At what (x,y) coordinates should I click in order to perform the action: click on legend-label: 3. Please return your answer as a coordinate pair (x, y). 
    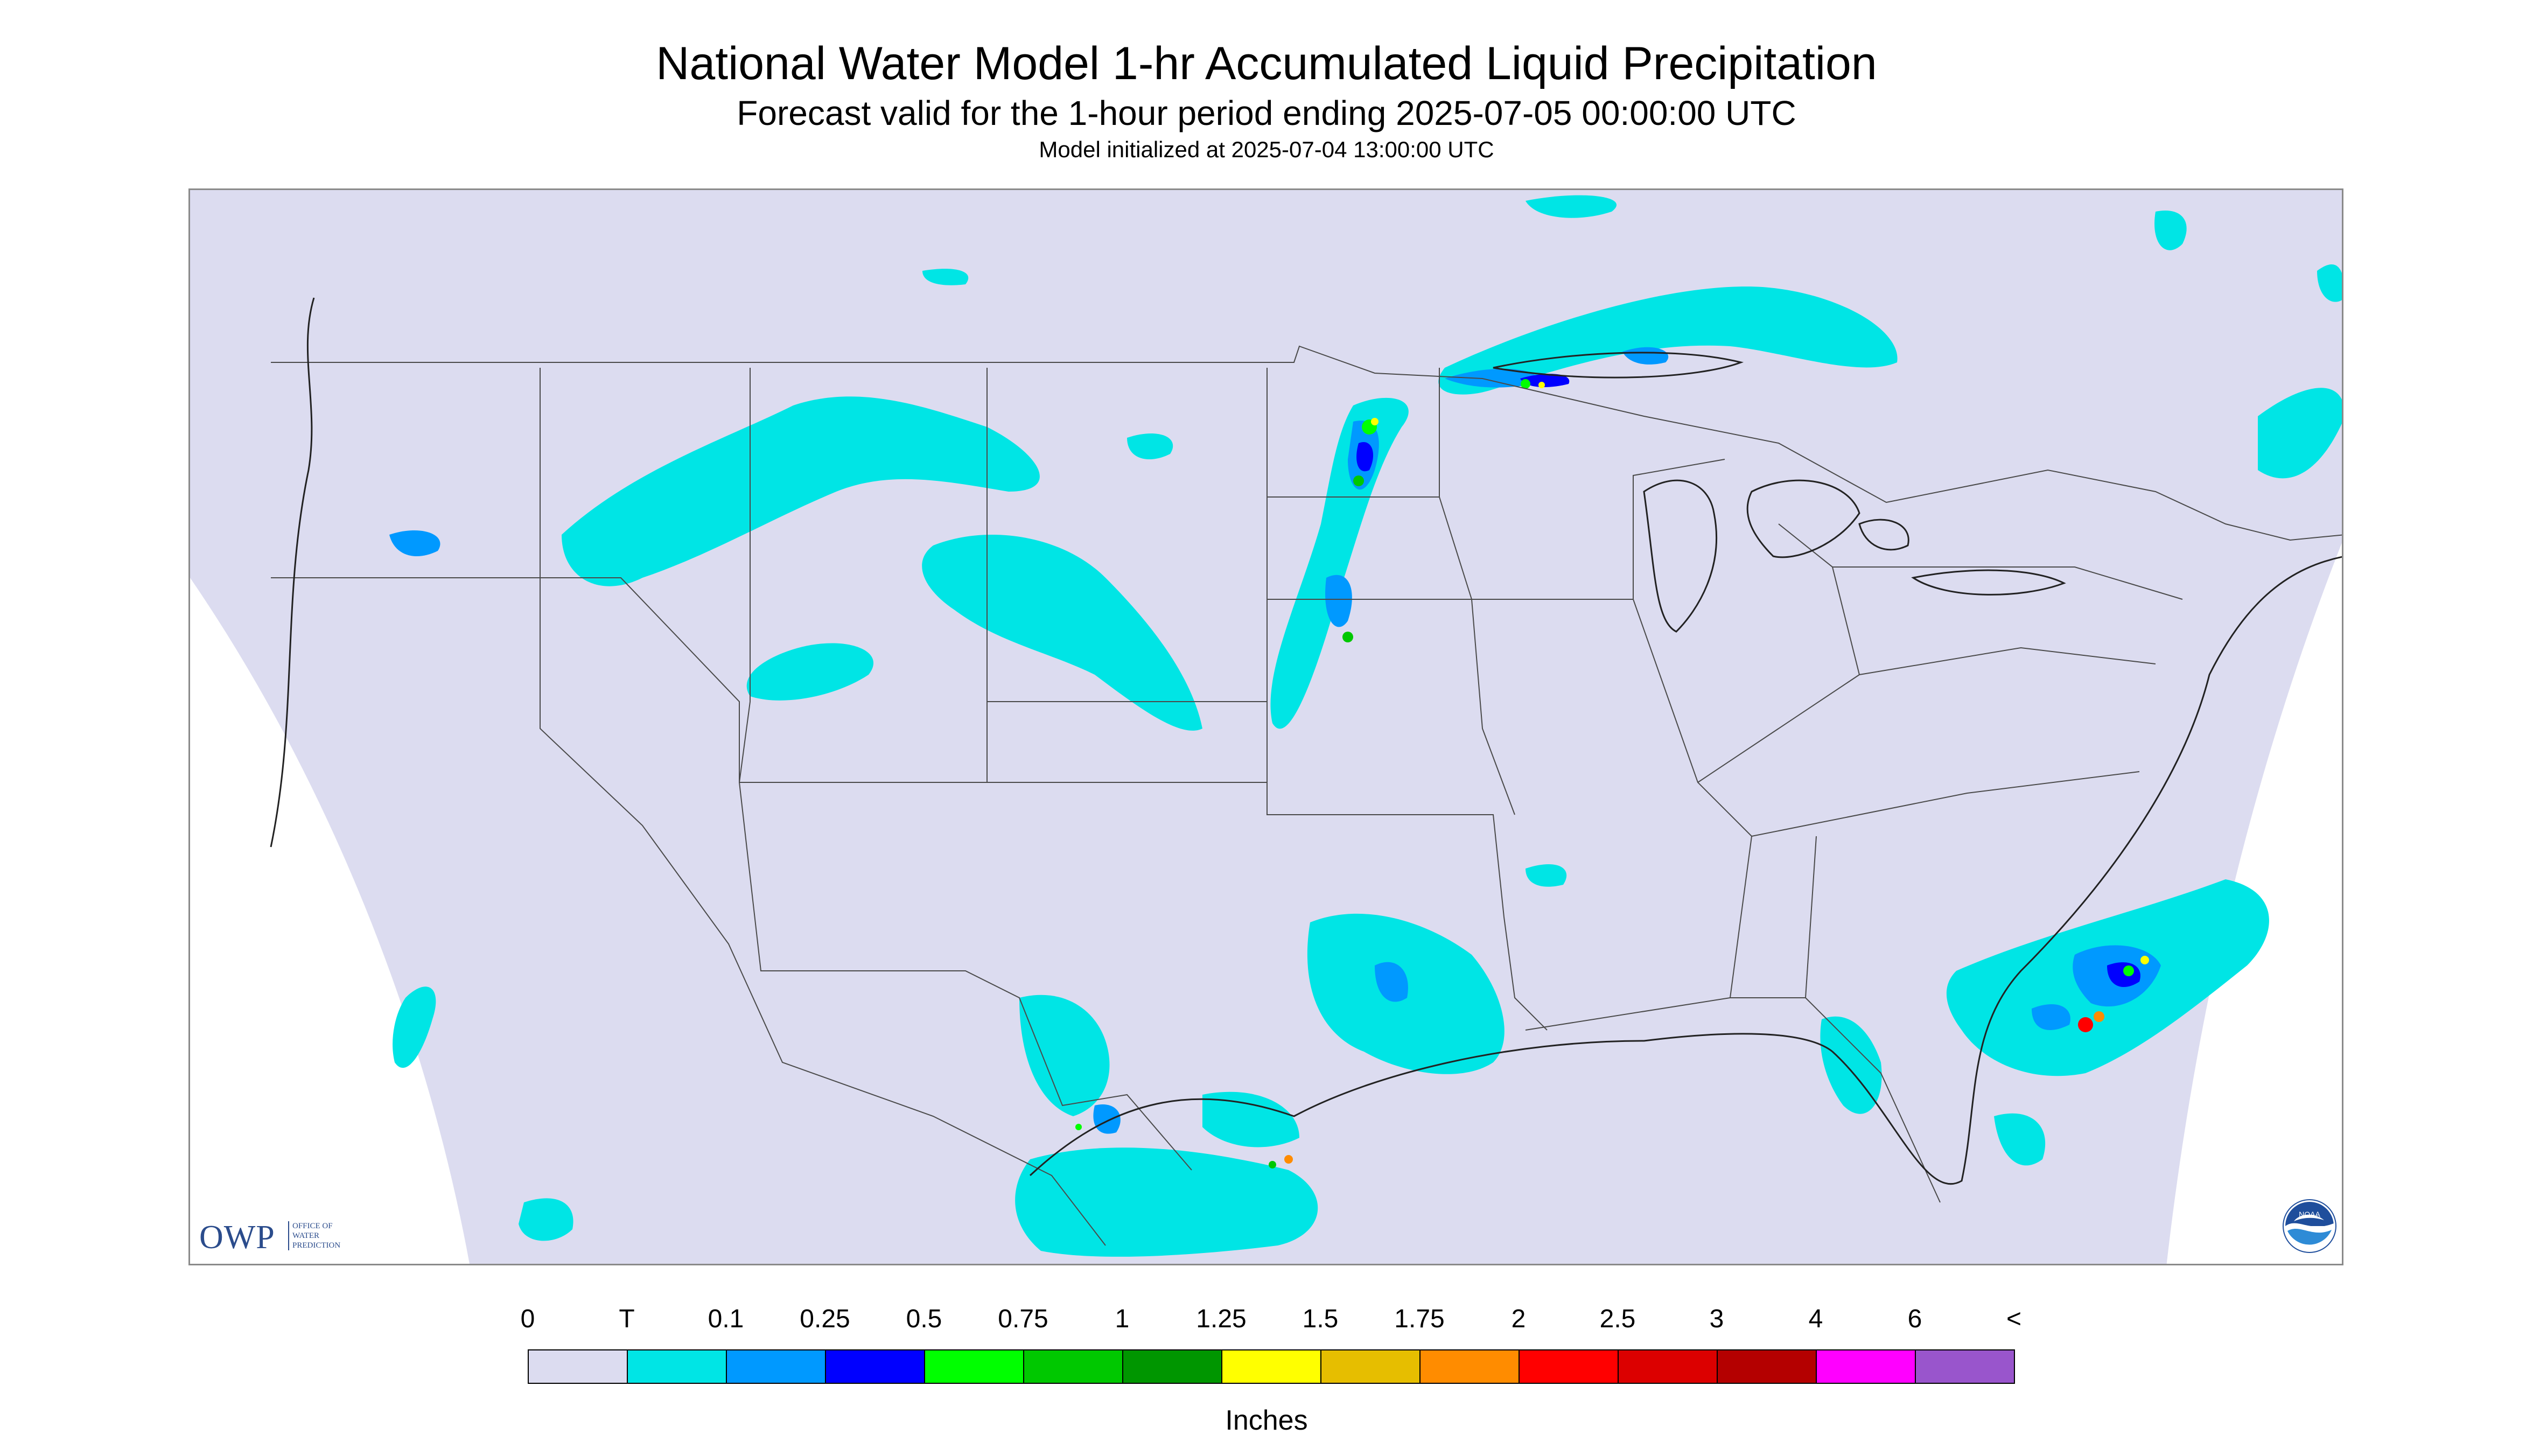
    Looking at the image, I should click on (1716, 1319).